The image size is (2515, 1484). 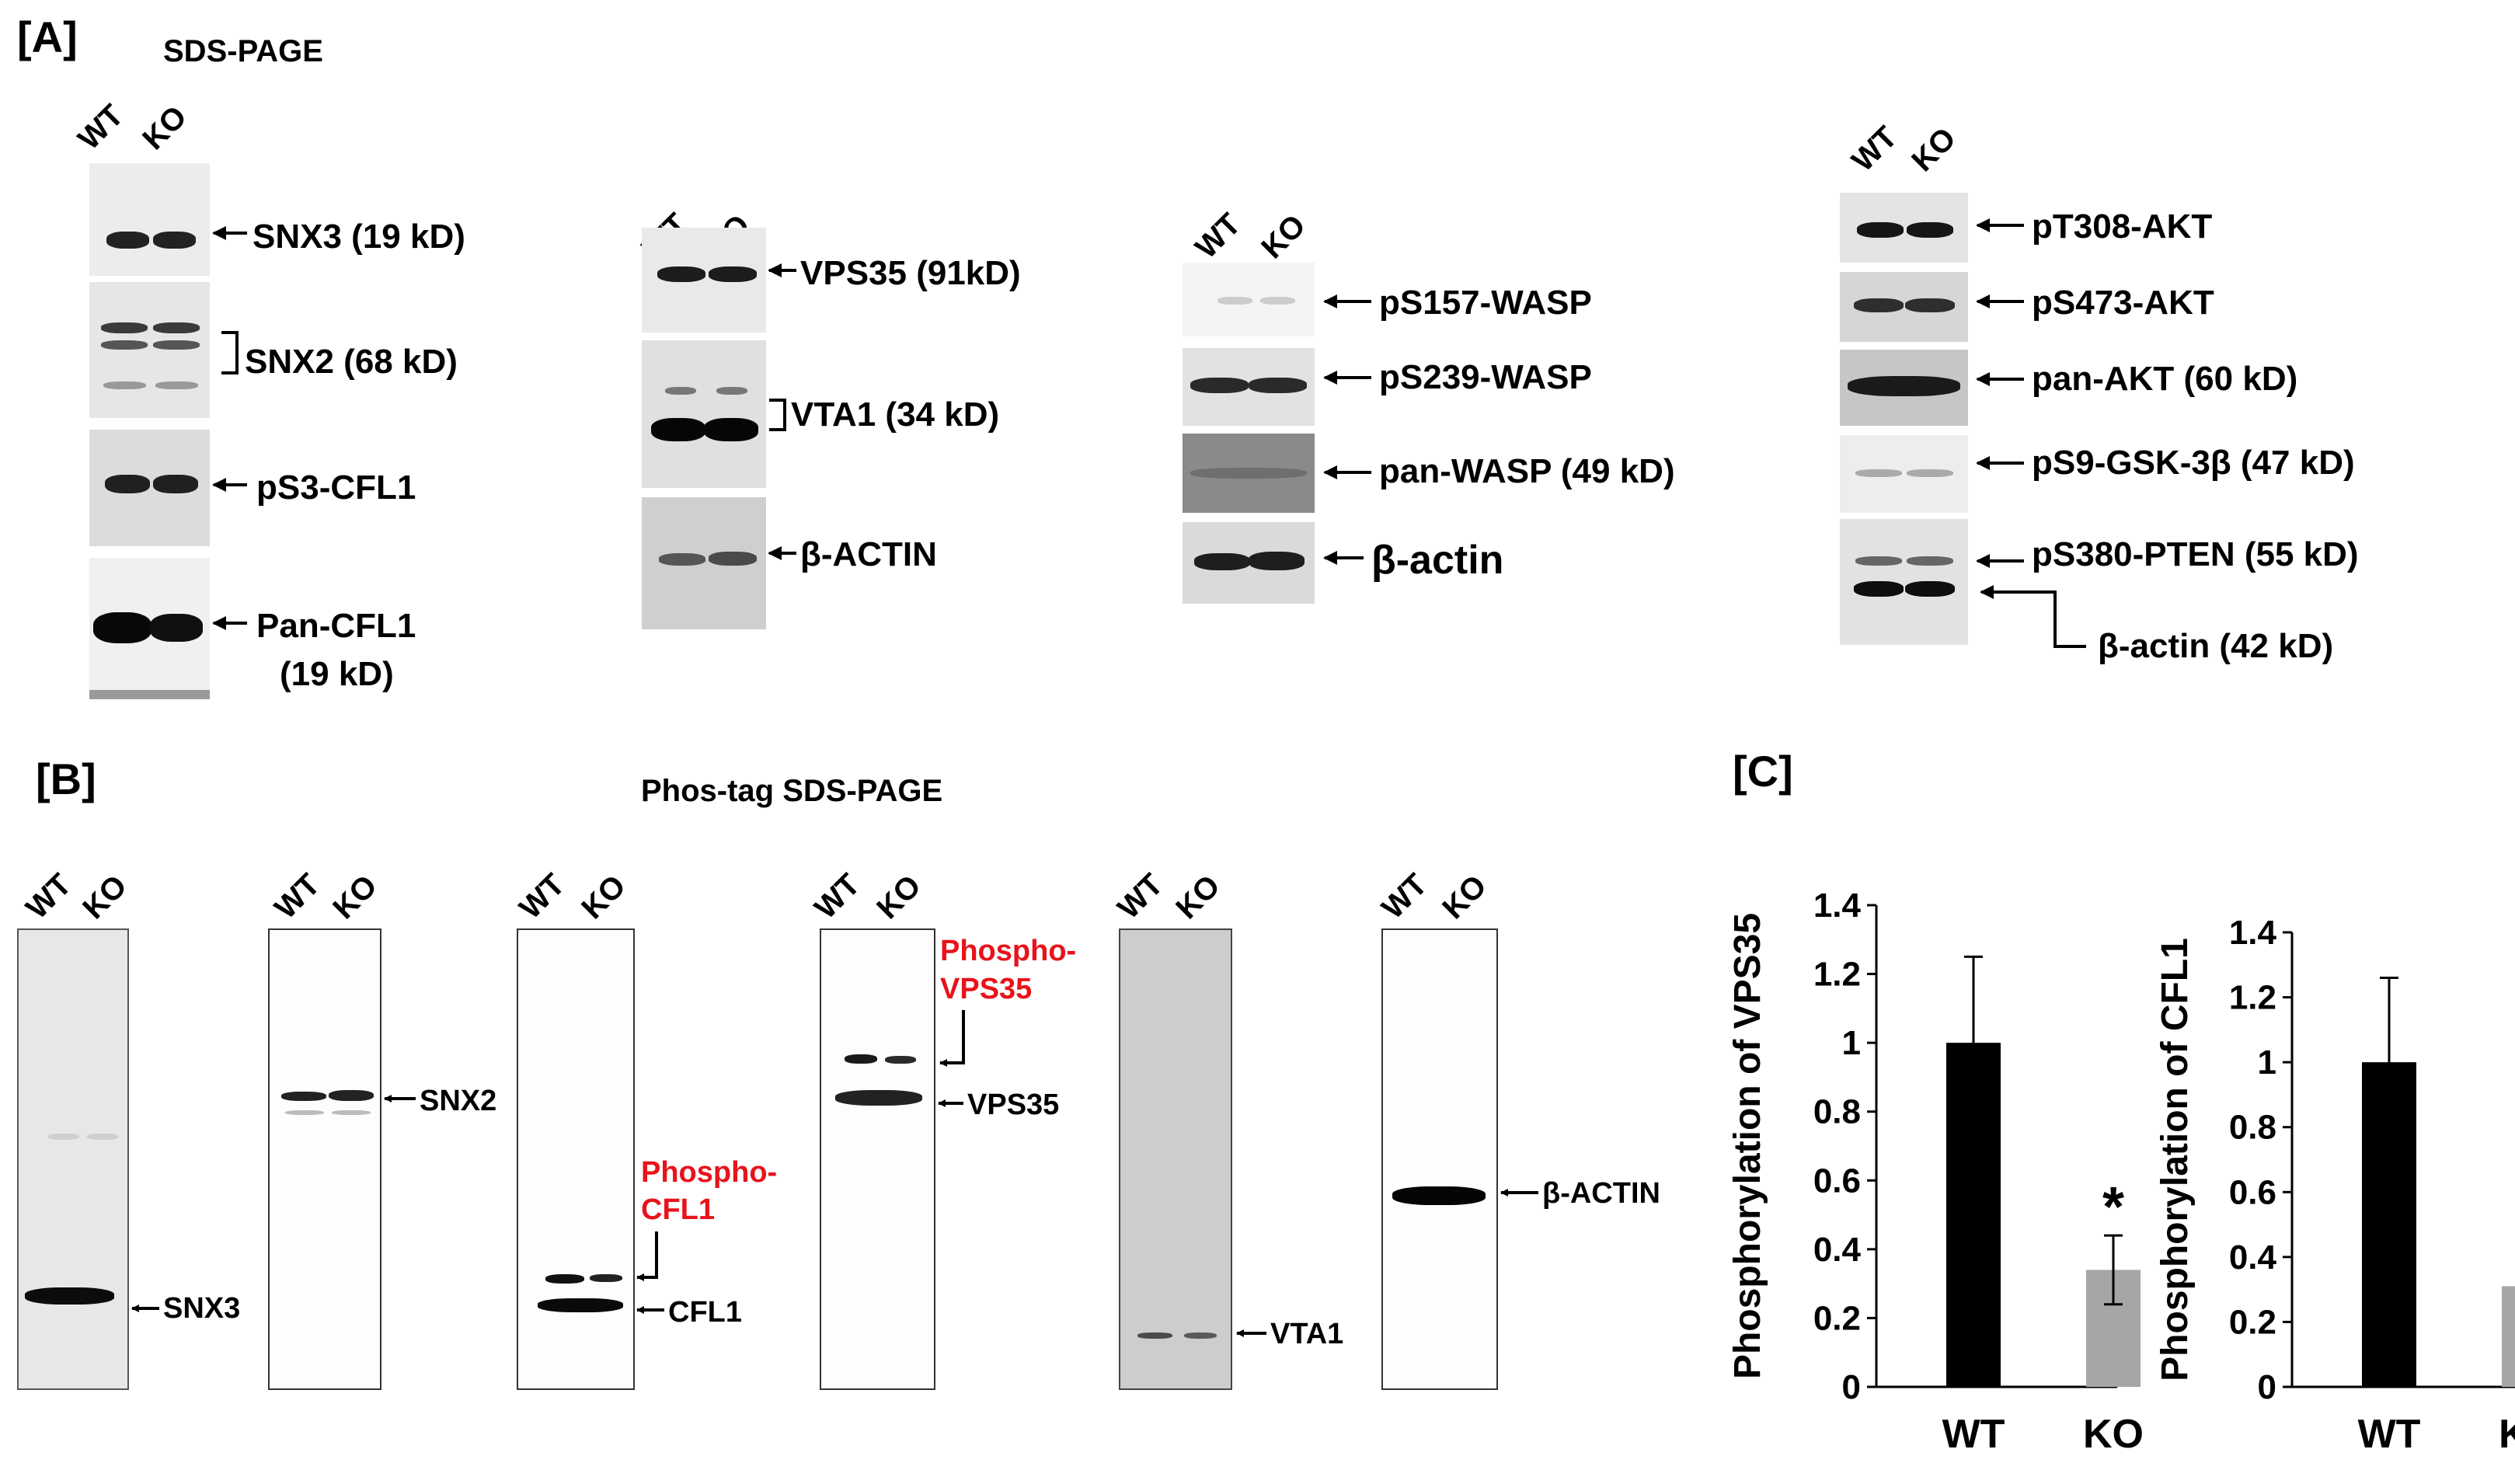 What do you see at coordinates (704, 414) in the screenshot?
I see `blot-vta1` at bounding box center [704, 414].